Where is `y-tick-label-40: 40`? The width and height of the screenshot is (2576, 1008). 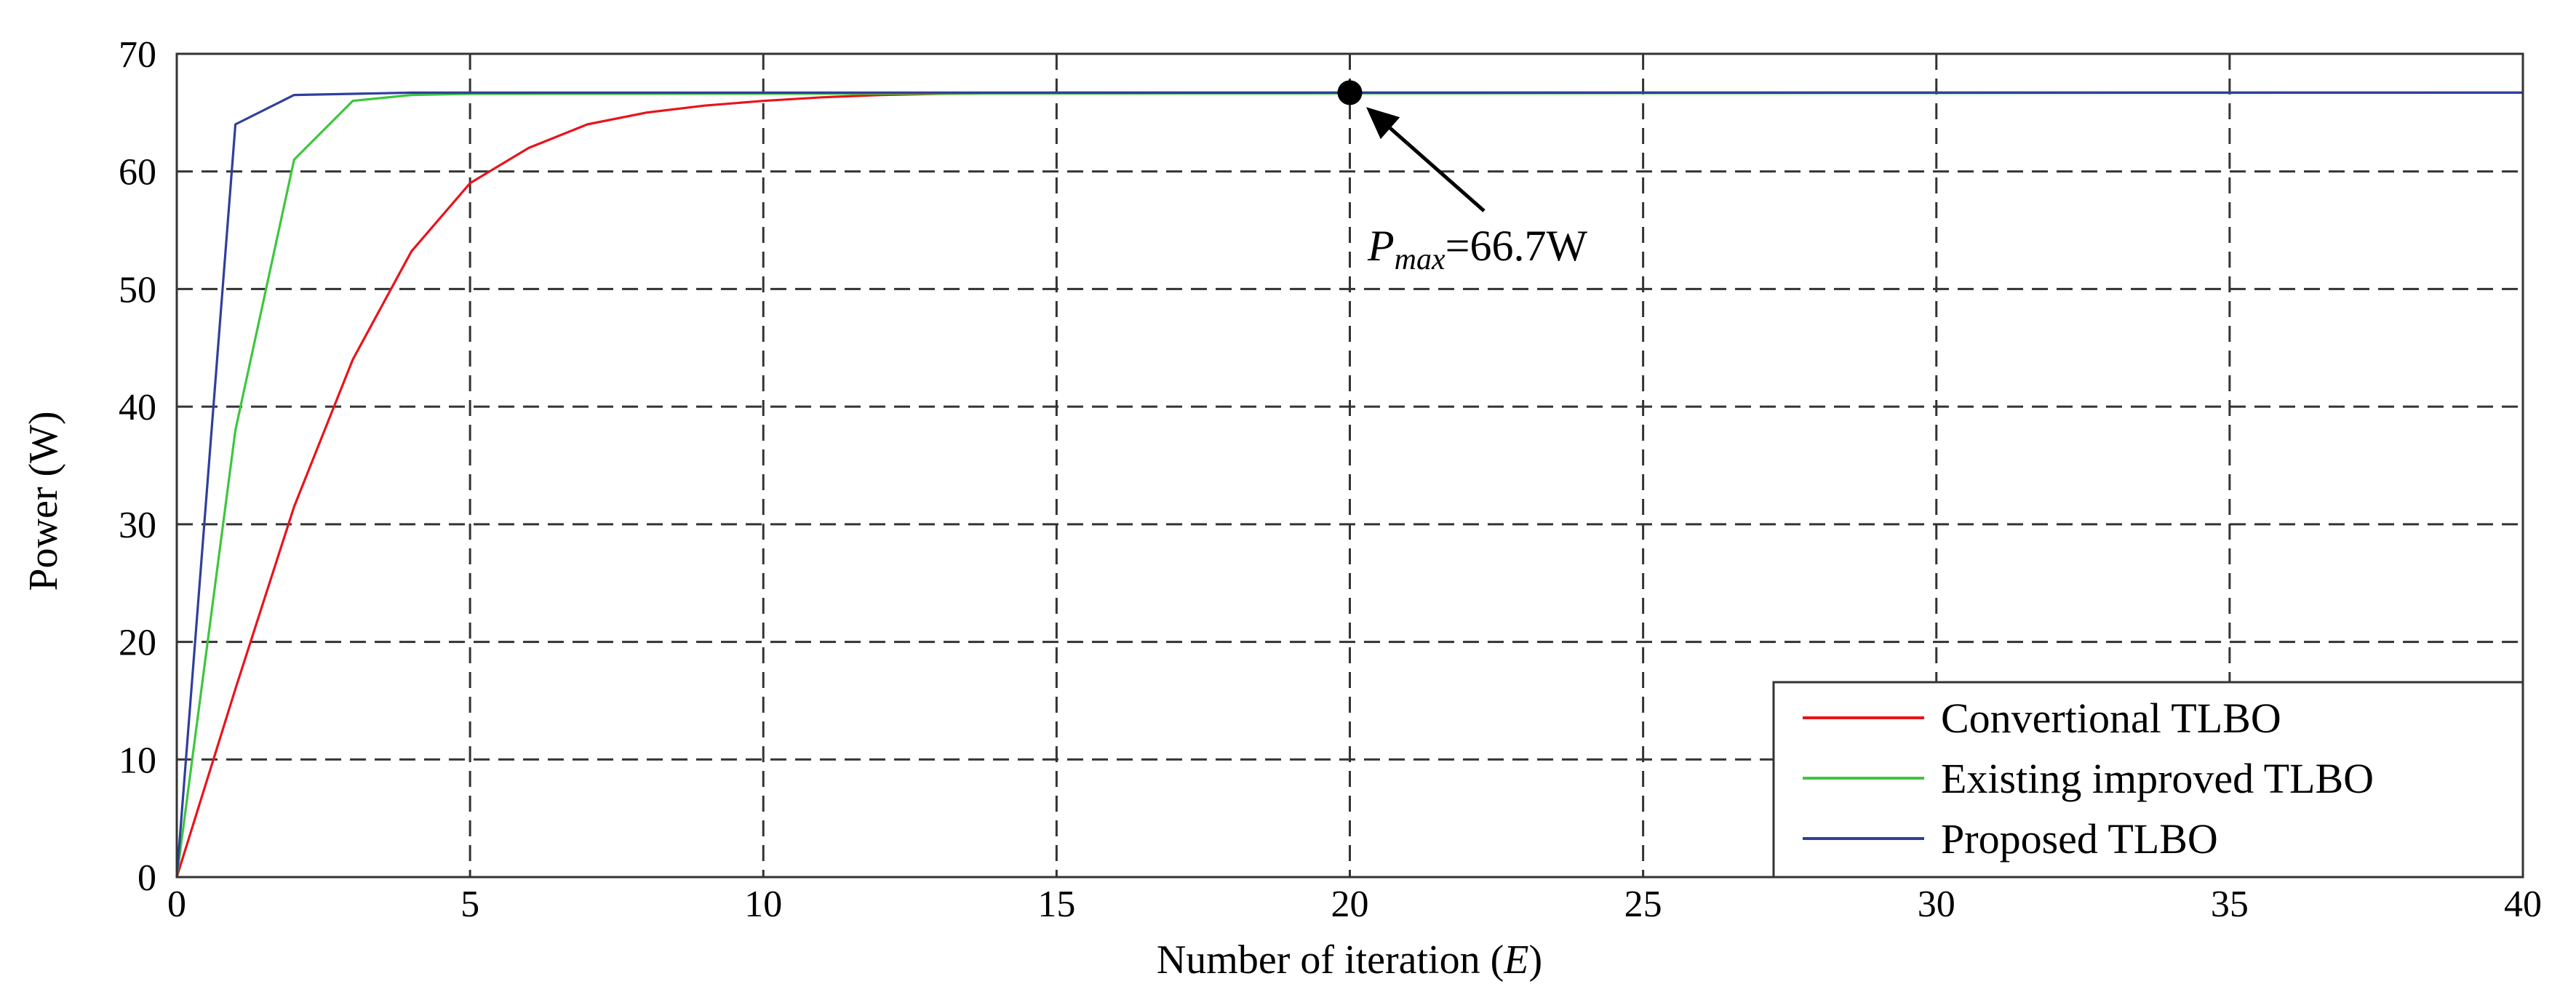
y-tick-label-40: 40 is located at coordinates (137, 407).